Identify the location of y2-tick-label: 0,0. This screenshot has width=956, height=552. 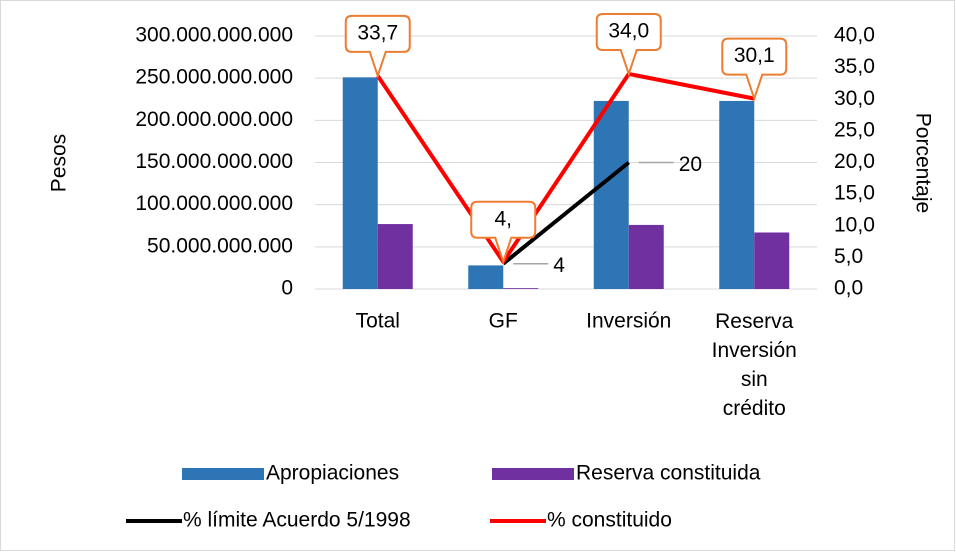
(848, 288).